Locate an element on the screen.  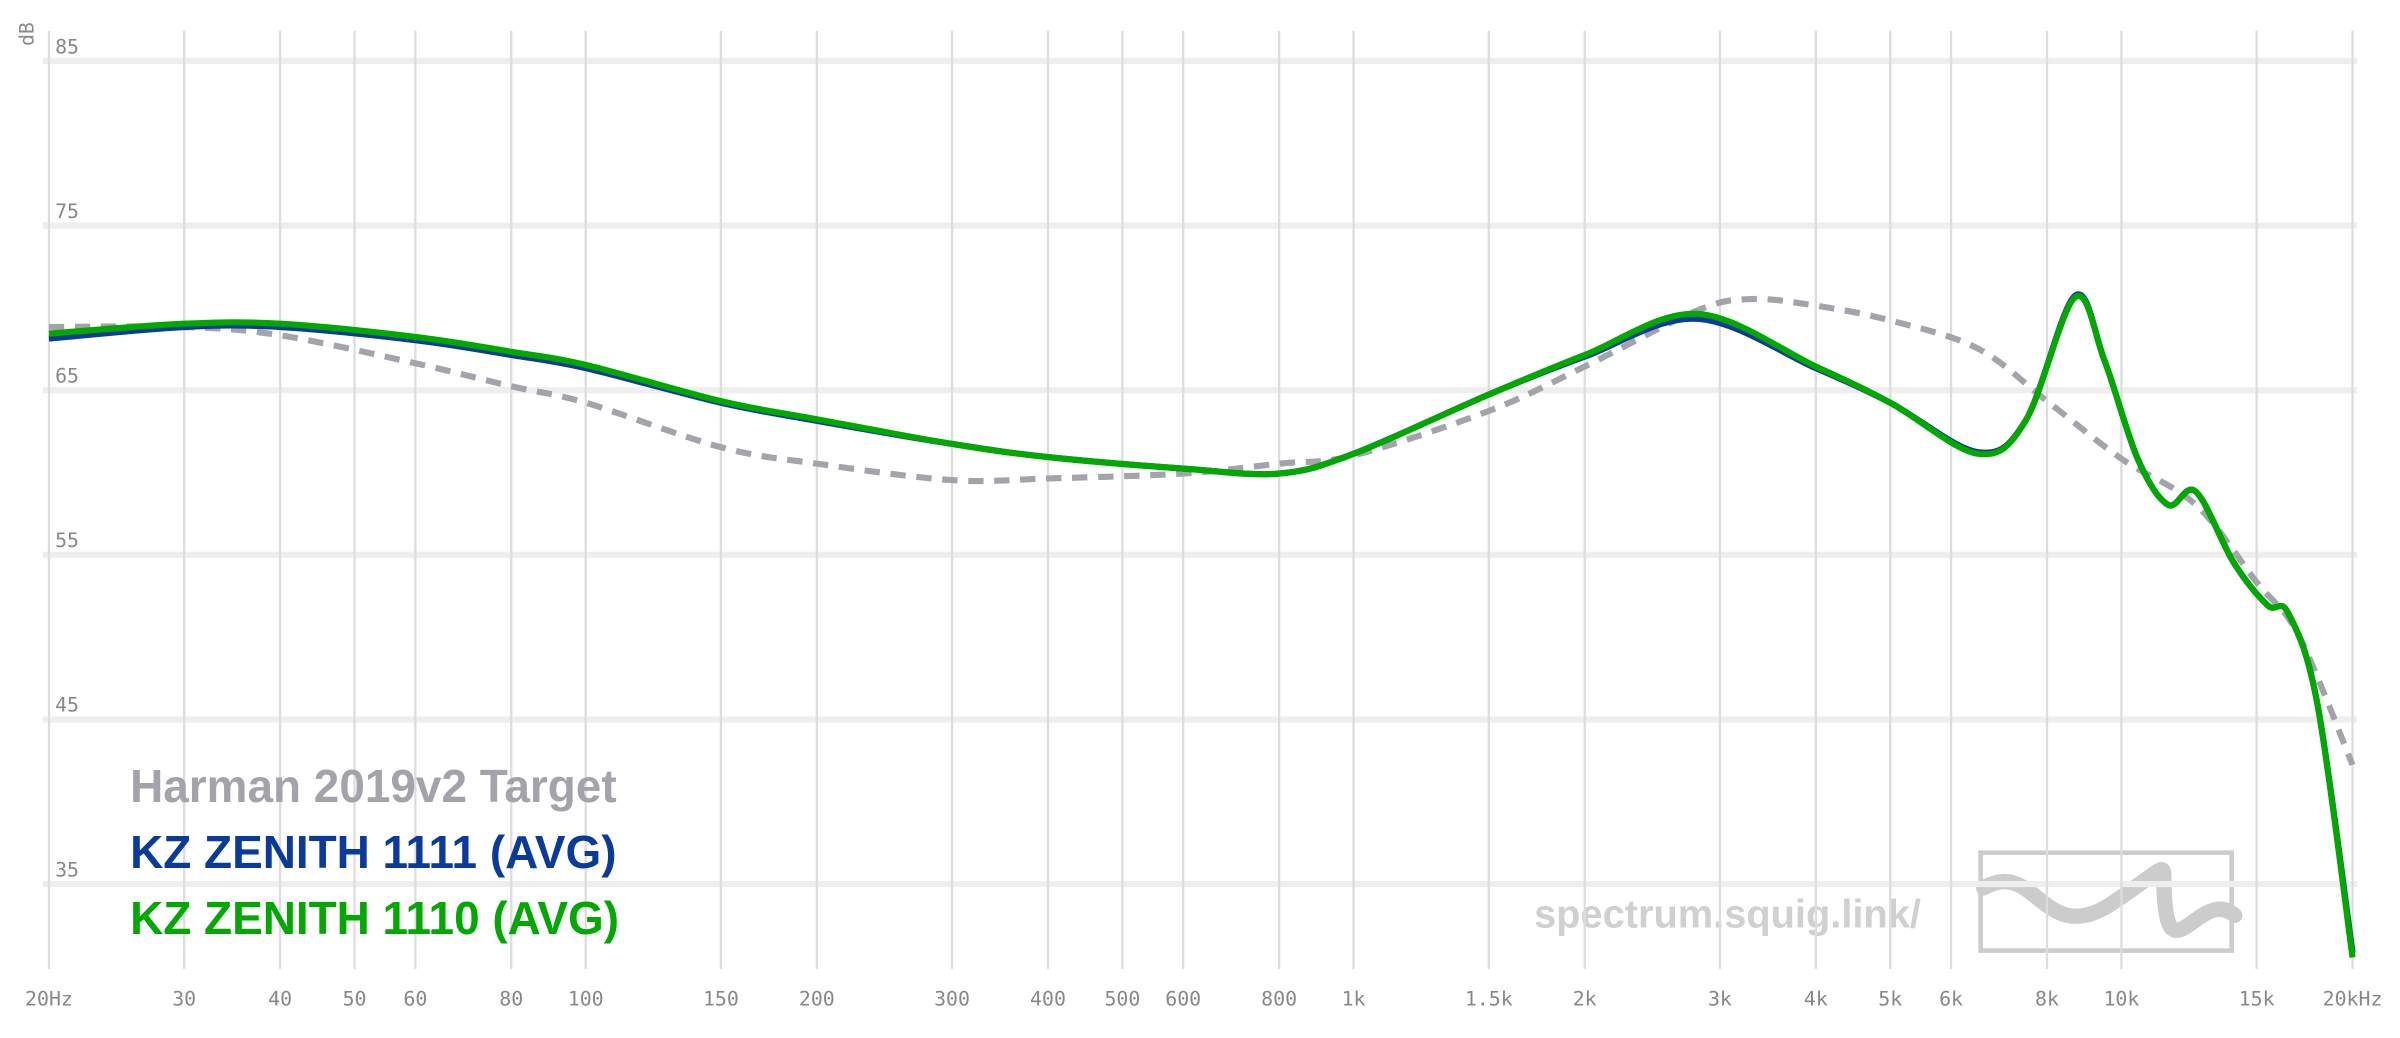
x-tick-label: 6k is located at coordinates (1951, 999).